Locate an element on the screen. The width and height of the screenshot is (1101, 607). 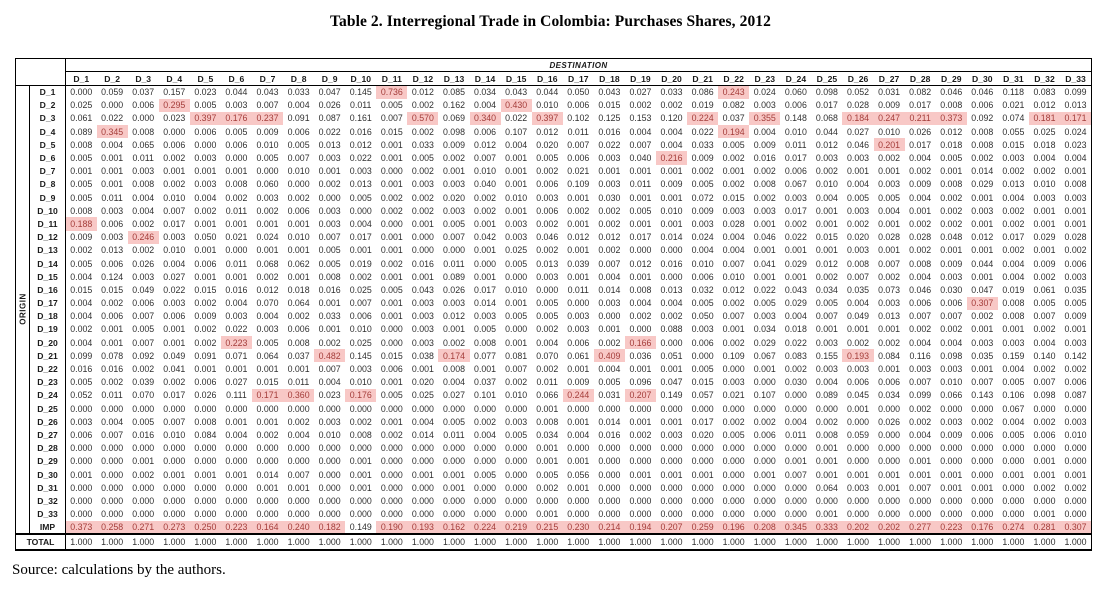
cell-d_33-d_30: 0.000 is located at coordinates (982, 514).